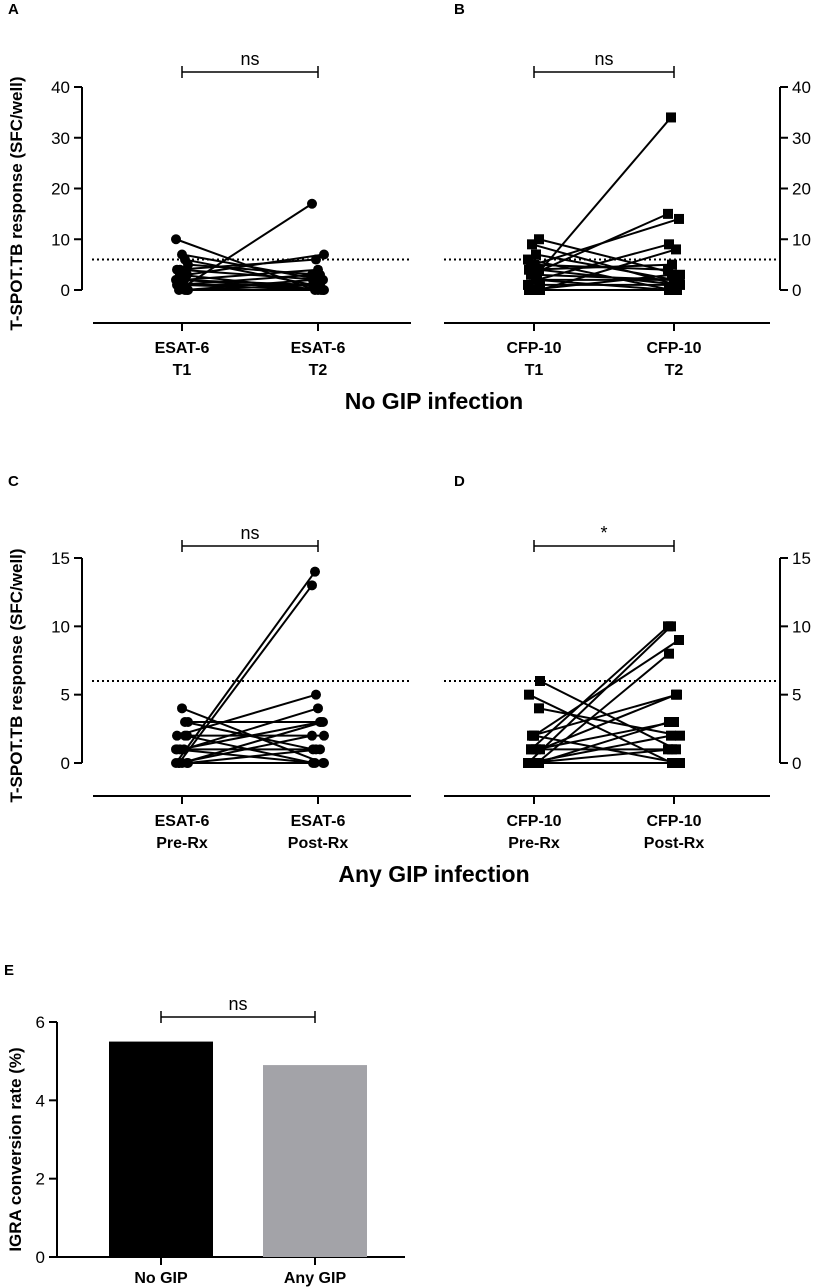 Image resolution: width=829 pixels, height=1288 pixels. I want to click on panel-b-y-tick-label: 40, so click(801, 87).